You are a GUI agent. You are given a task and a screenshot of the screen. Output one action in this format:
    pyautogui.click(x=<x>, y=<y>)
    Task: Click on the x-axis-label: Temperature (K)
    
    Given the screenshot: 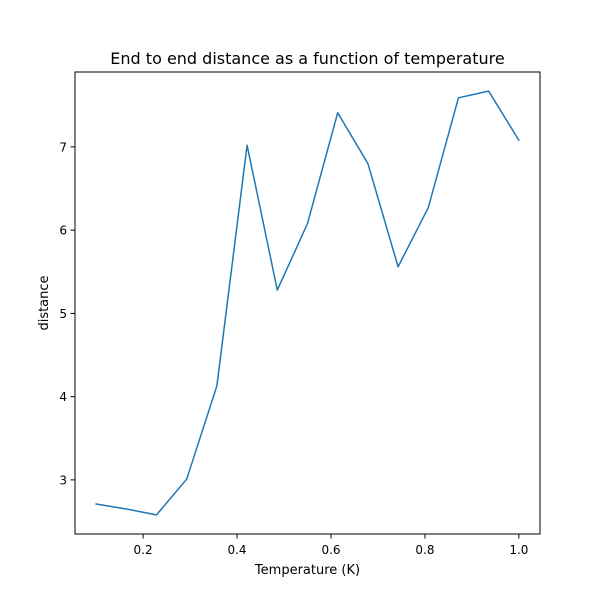 What is the action you would take?
    pyautogui.click(x=307, y=570)
    